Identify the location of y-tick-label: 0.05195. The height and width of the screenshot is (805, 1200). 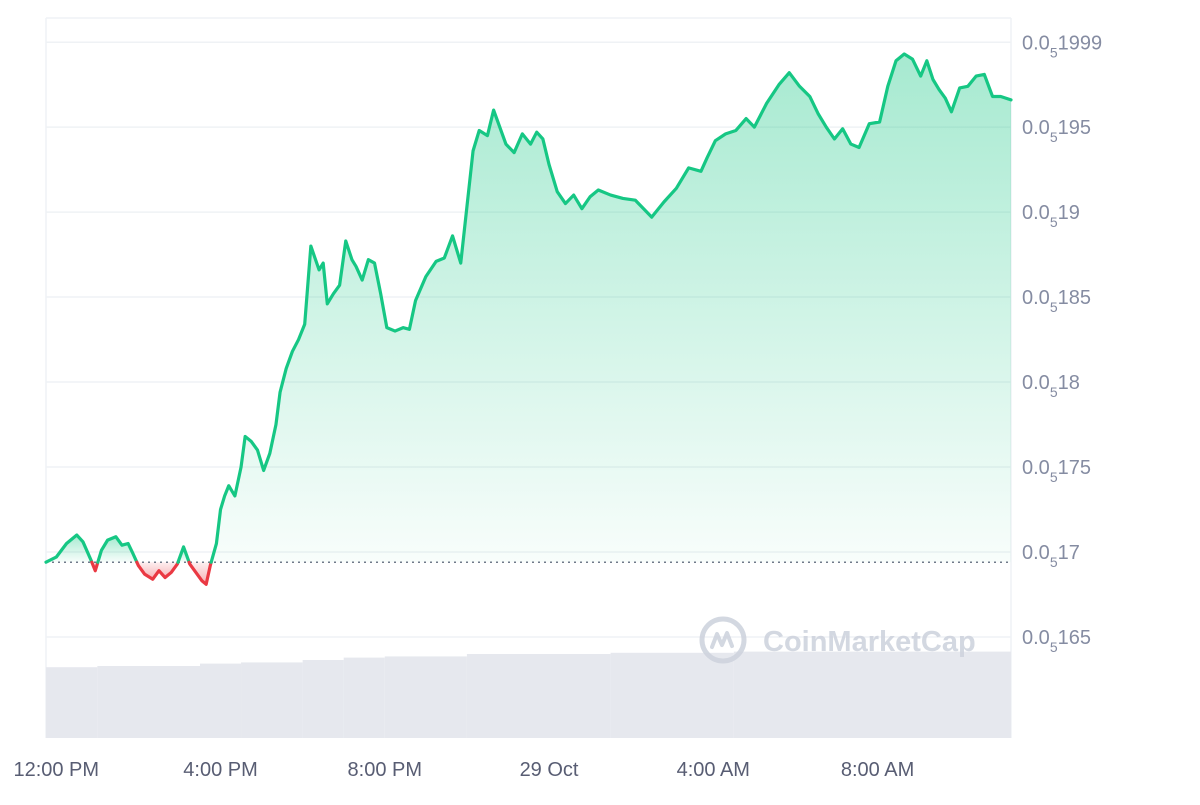
(1056, 131).